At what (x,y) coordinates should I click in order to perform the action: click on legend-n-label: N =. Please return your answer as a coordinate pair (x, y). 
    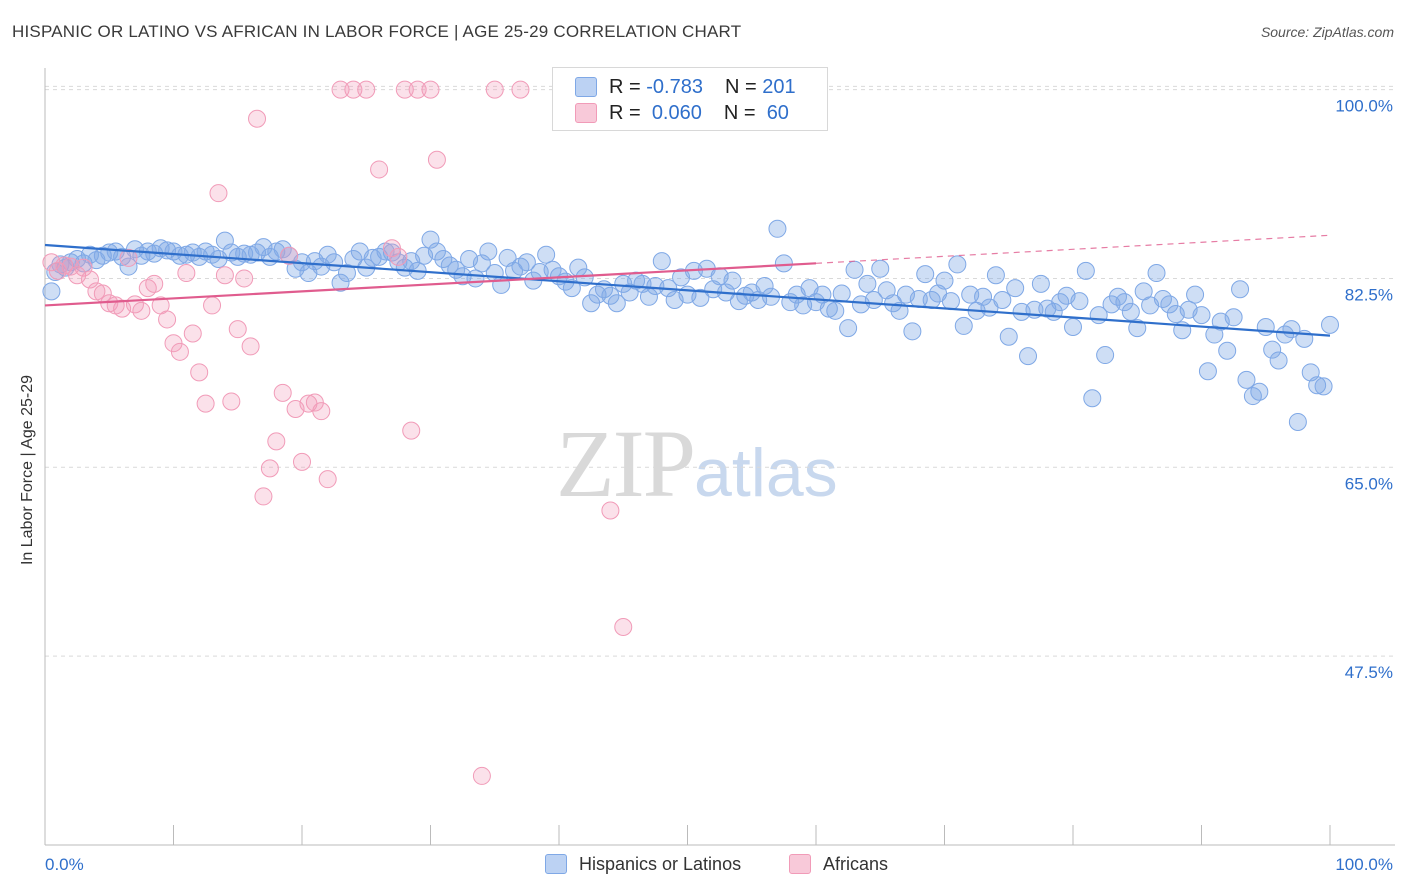
    Looking at the image, I should click on (740, 86).